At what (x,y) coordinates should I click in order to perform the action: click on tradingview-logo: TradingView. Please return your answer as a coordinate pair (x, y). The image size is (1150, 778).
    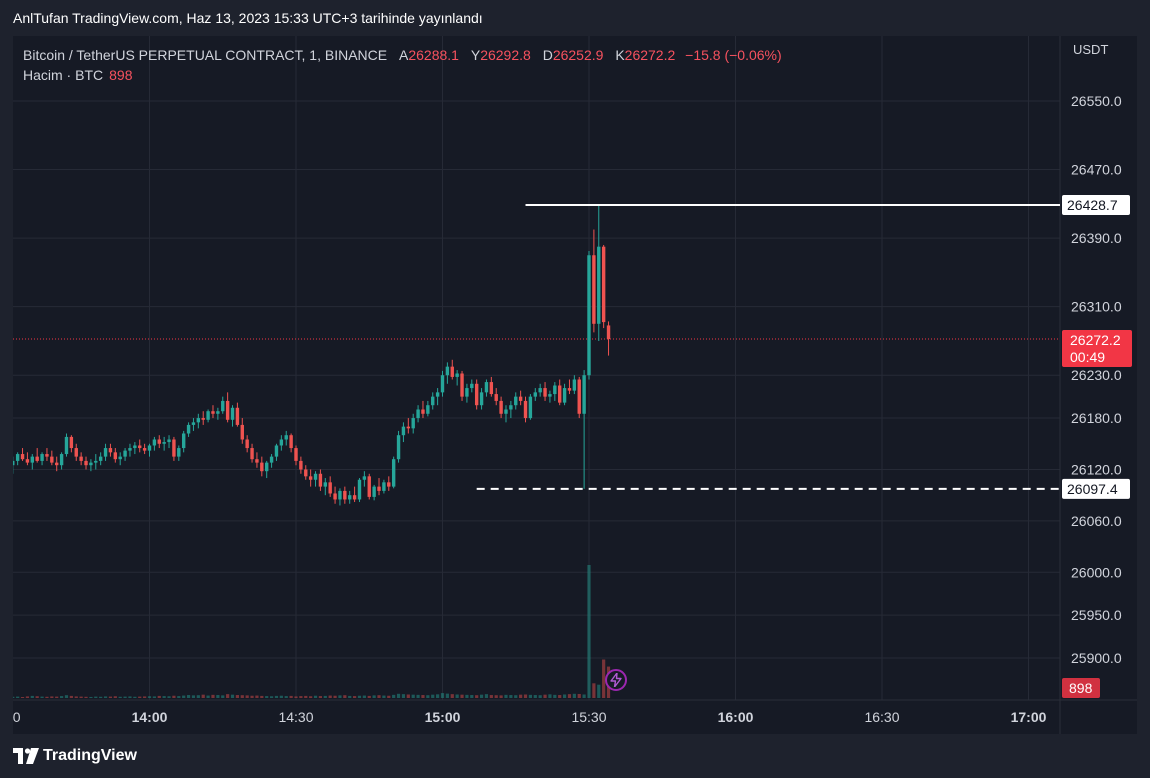
    Looking at the image, I should click on (75, 756).